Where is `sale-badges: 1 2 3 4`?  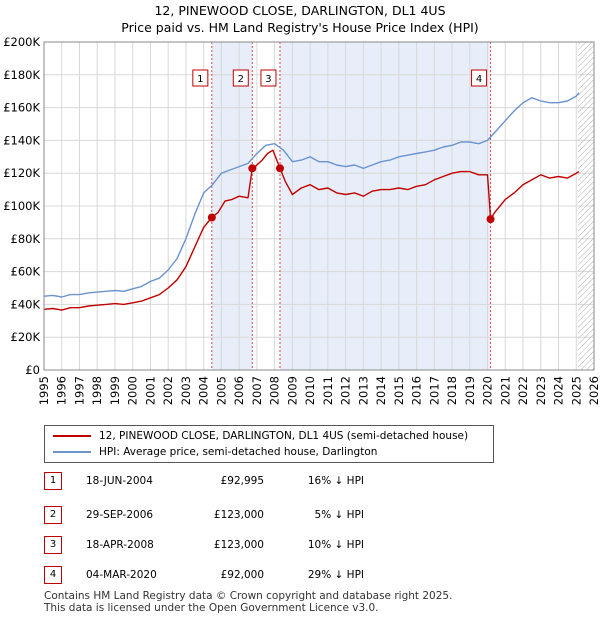
sale-badges: 1 2 3 4 is located at coordinates (340, 78).